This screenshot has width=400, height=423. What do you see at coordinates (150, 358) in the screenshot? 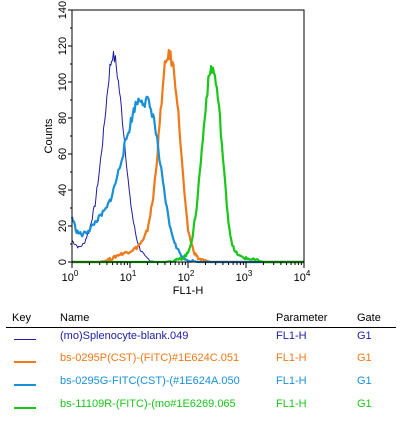
I see `legend-series-name: bs-0295P(CST)-(FITC)#1E624C.051` at bounding box center [150, 358].